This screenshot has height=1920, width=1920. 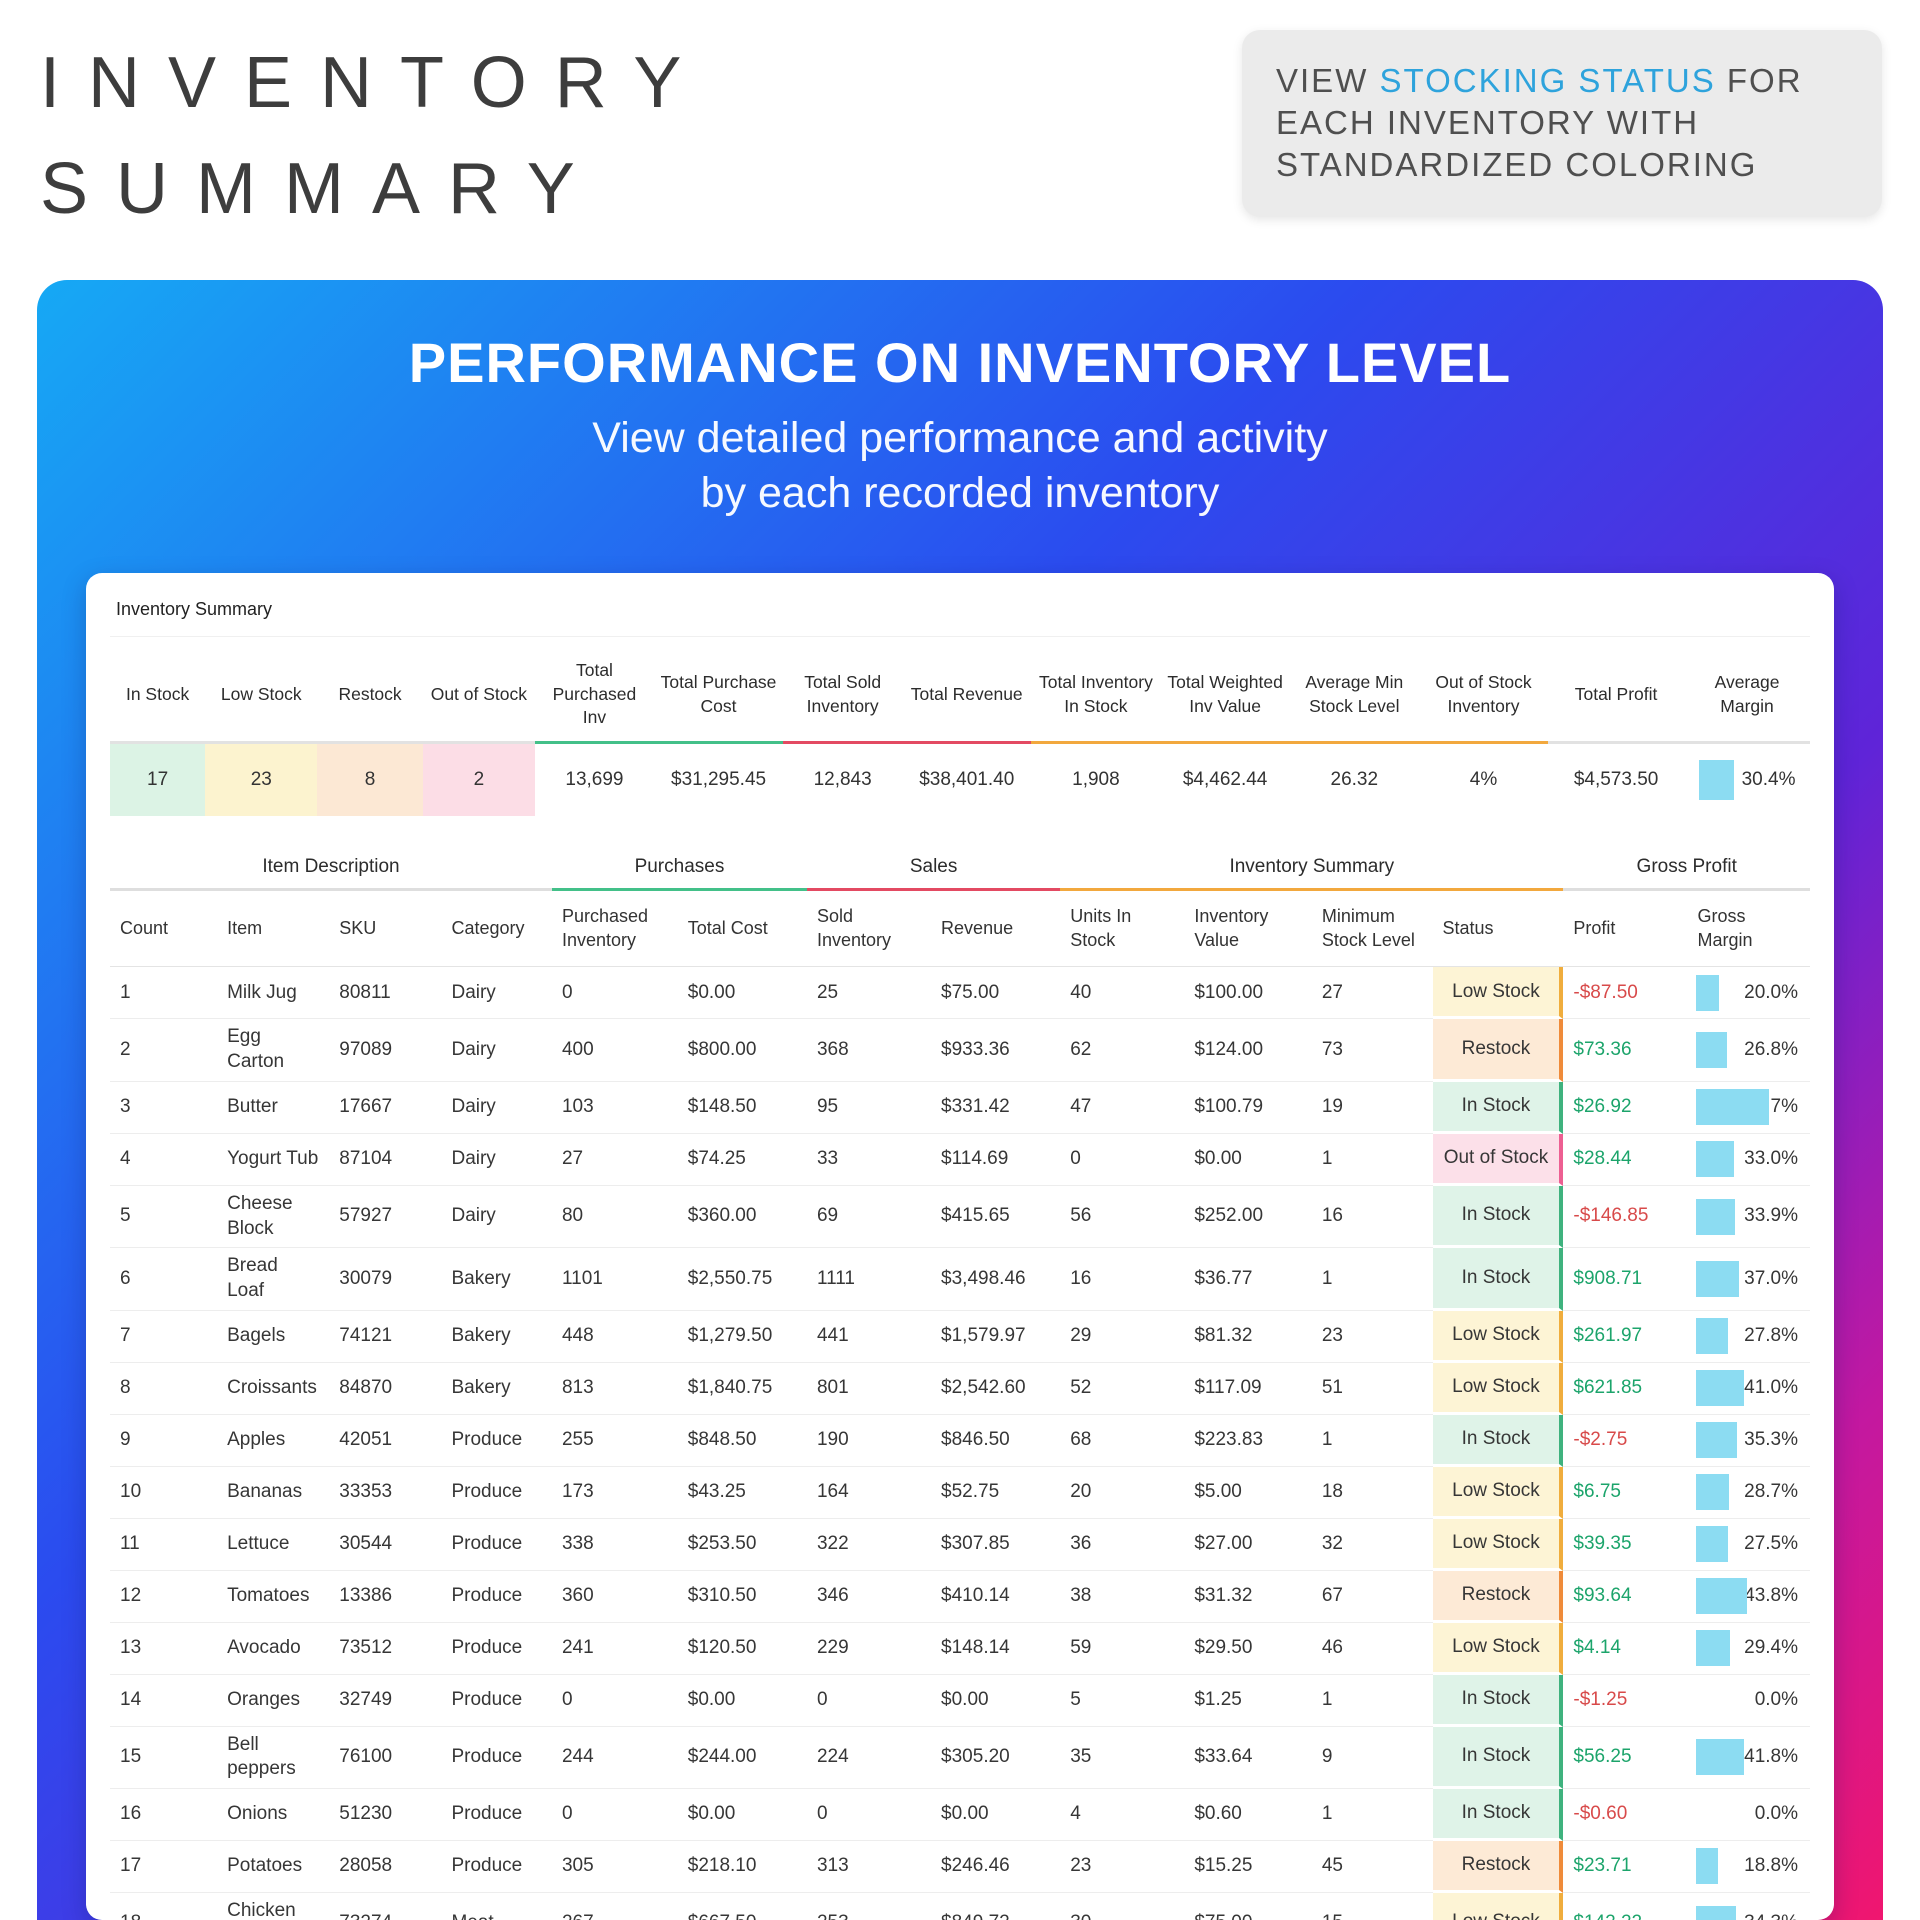 I want to click on cell-units-in-stock: 38, so click(x=1122, y=1597).